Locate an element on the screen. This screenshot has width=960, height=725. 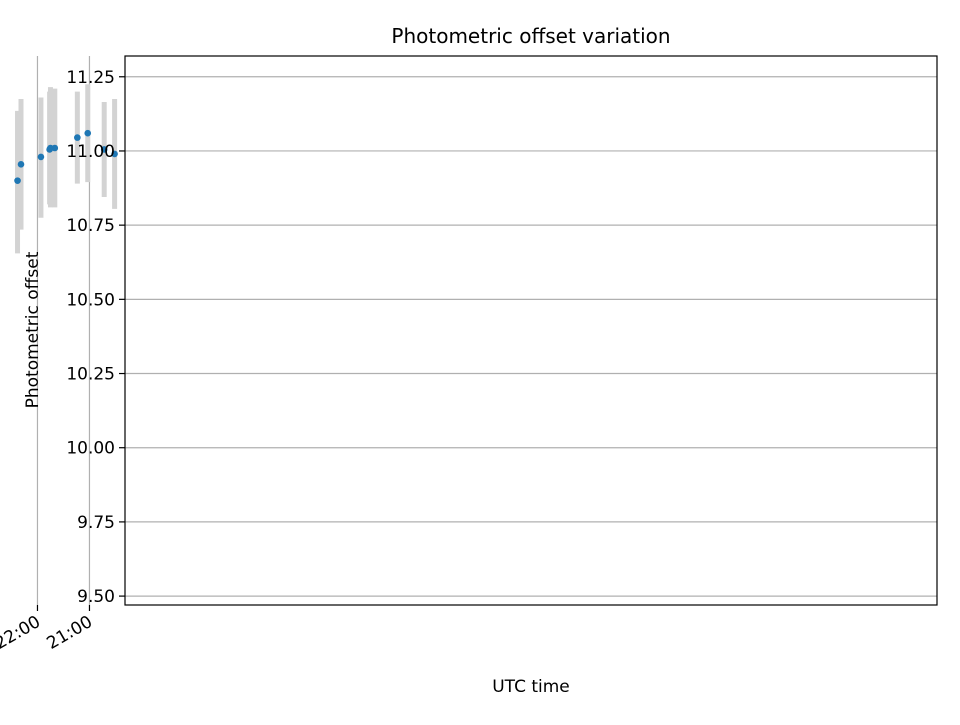
y-tick-label: 11.00 is located at coordinates (90, 152).